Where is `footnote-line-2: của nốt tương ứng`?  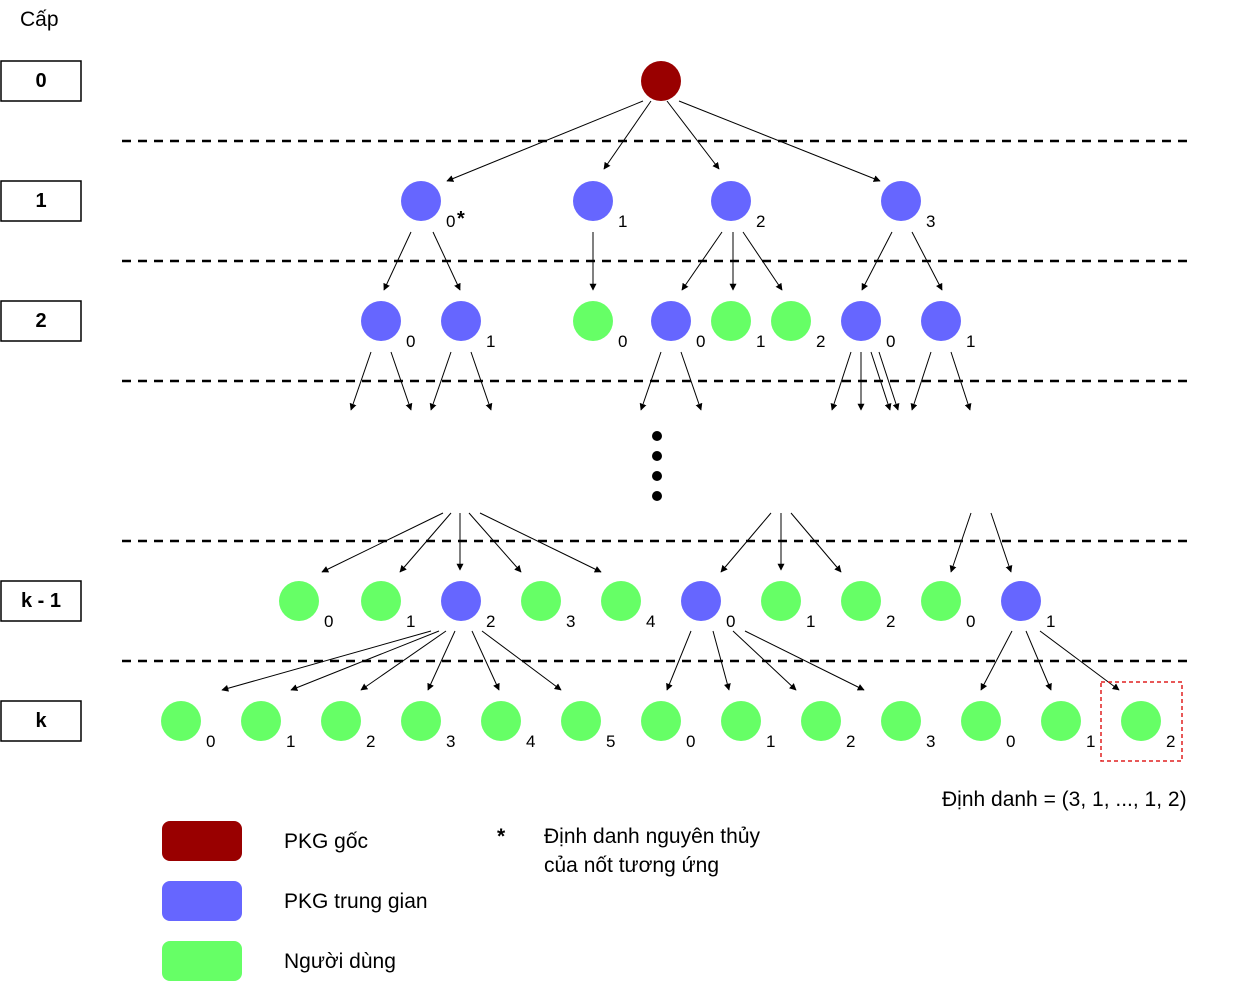
footnote-line-2: của nốt tương ứng is located at coordinates (631, 865).